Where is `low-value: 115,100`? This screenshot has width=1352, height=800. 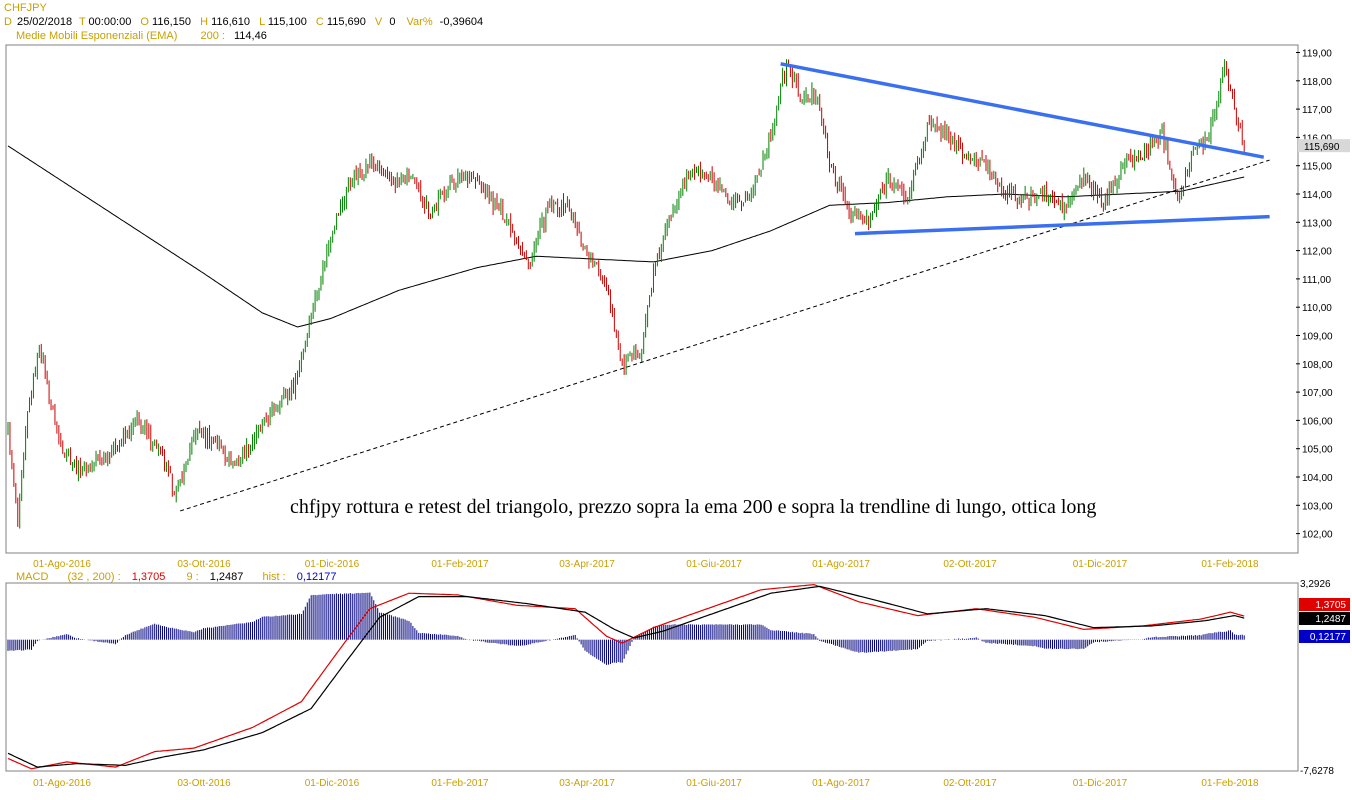
low-value: 115,100 is located at coordinates (287, 22).